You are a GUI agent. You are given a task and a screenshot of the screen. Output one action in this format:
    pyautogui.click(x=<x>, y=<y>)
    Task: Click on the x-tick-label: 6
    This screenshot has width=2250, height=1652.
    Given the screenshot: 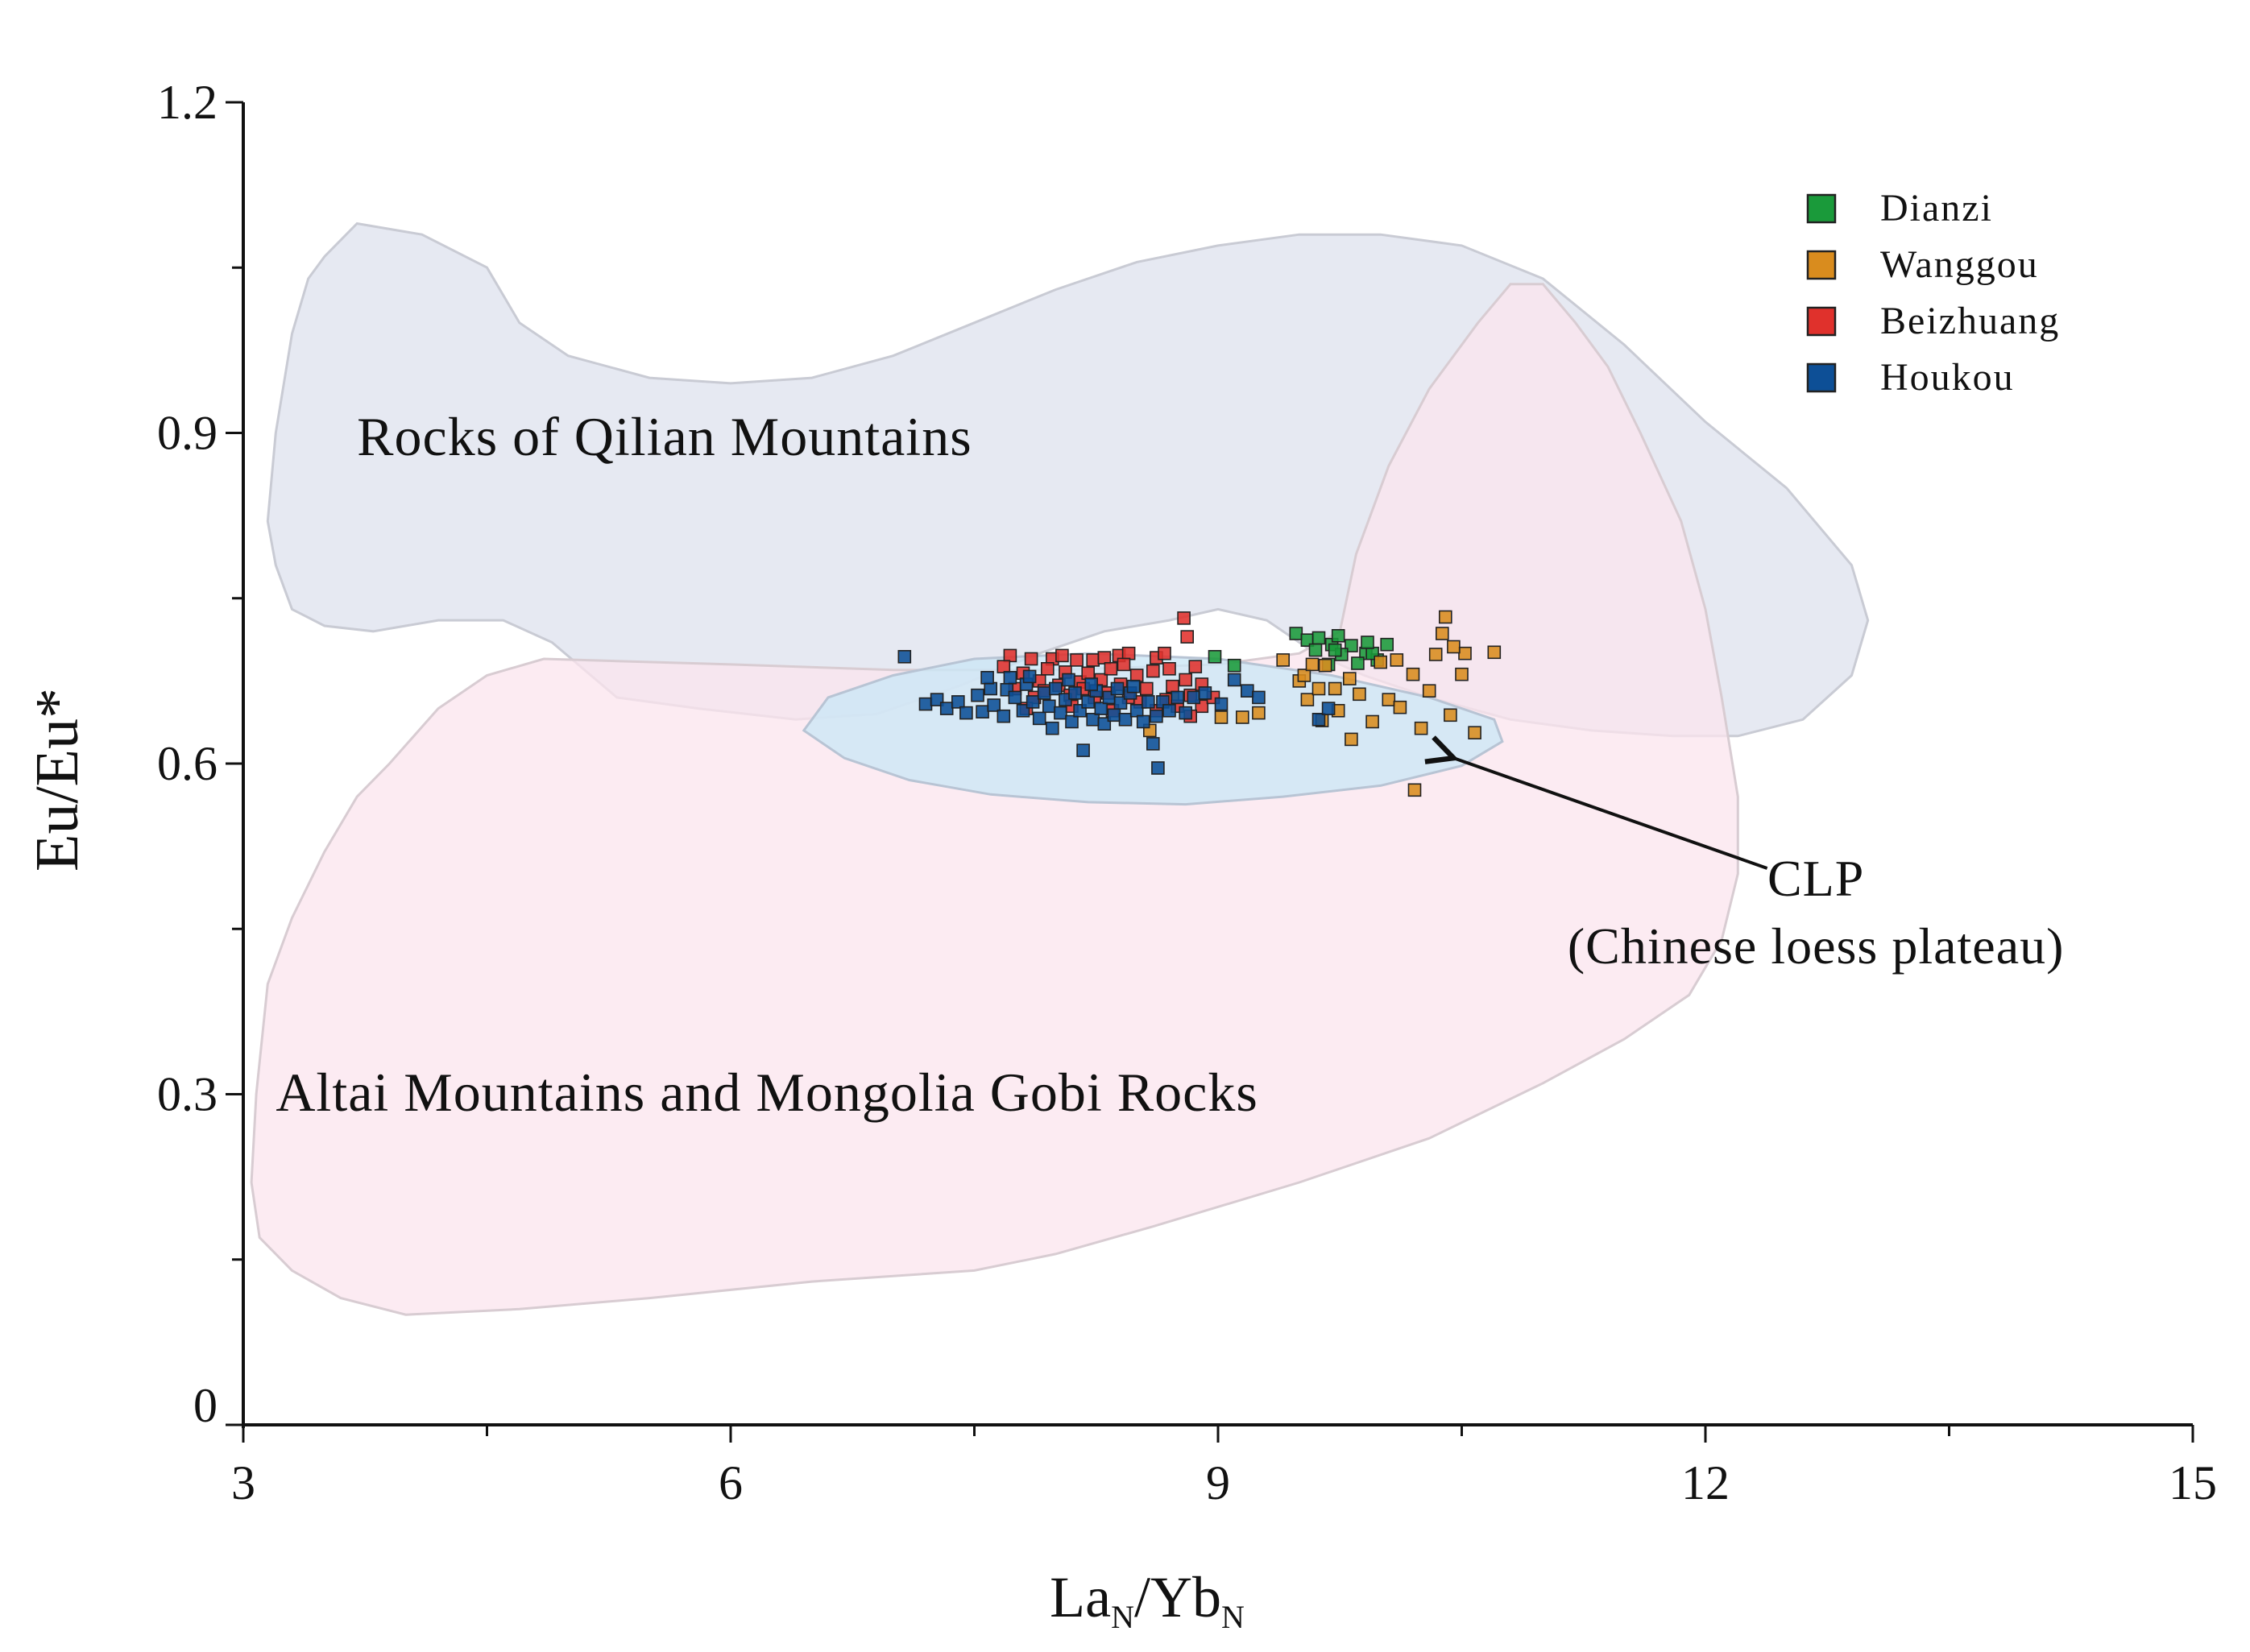 What is the action you would take?
    pyautogui.click(x=731, y=1482)
    